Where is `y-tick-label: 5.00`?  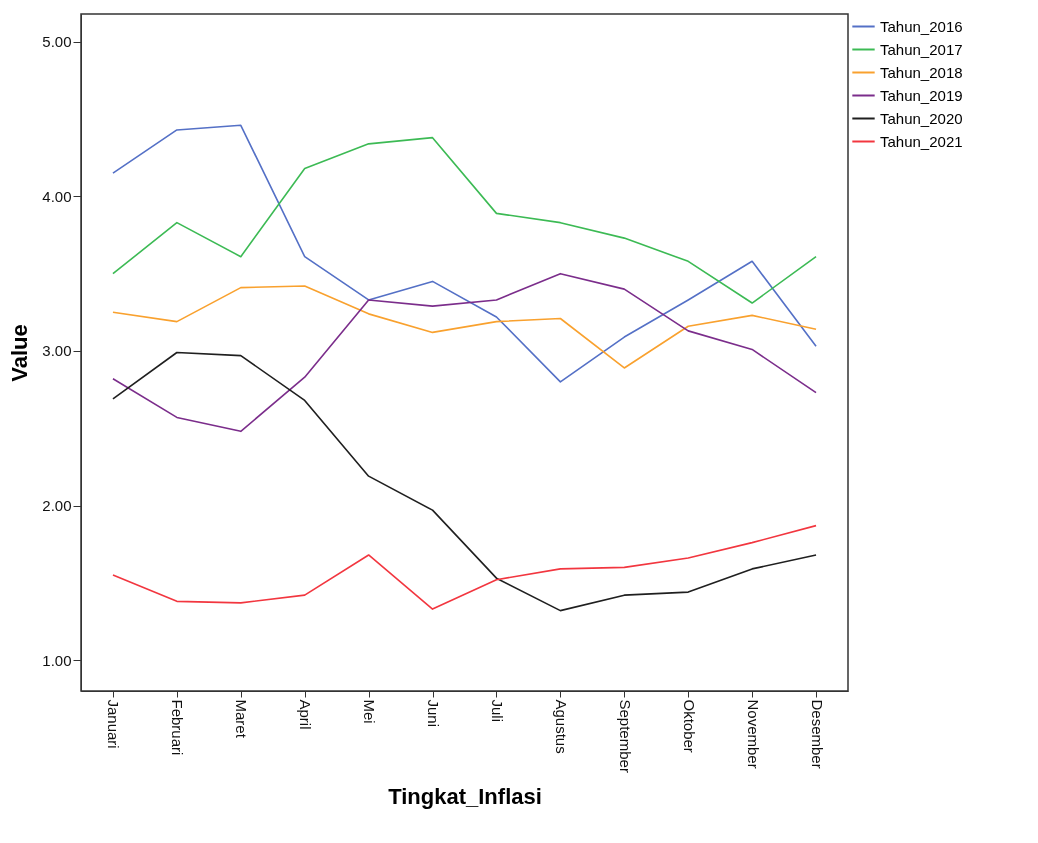
y-tick-label: 5.00 is located at coordinates (57, 42).